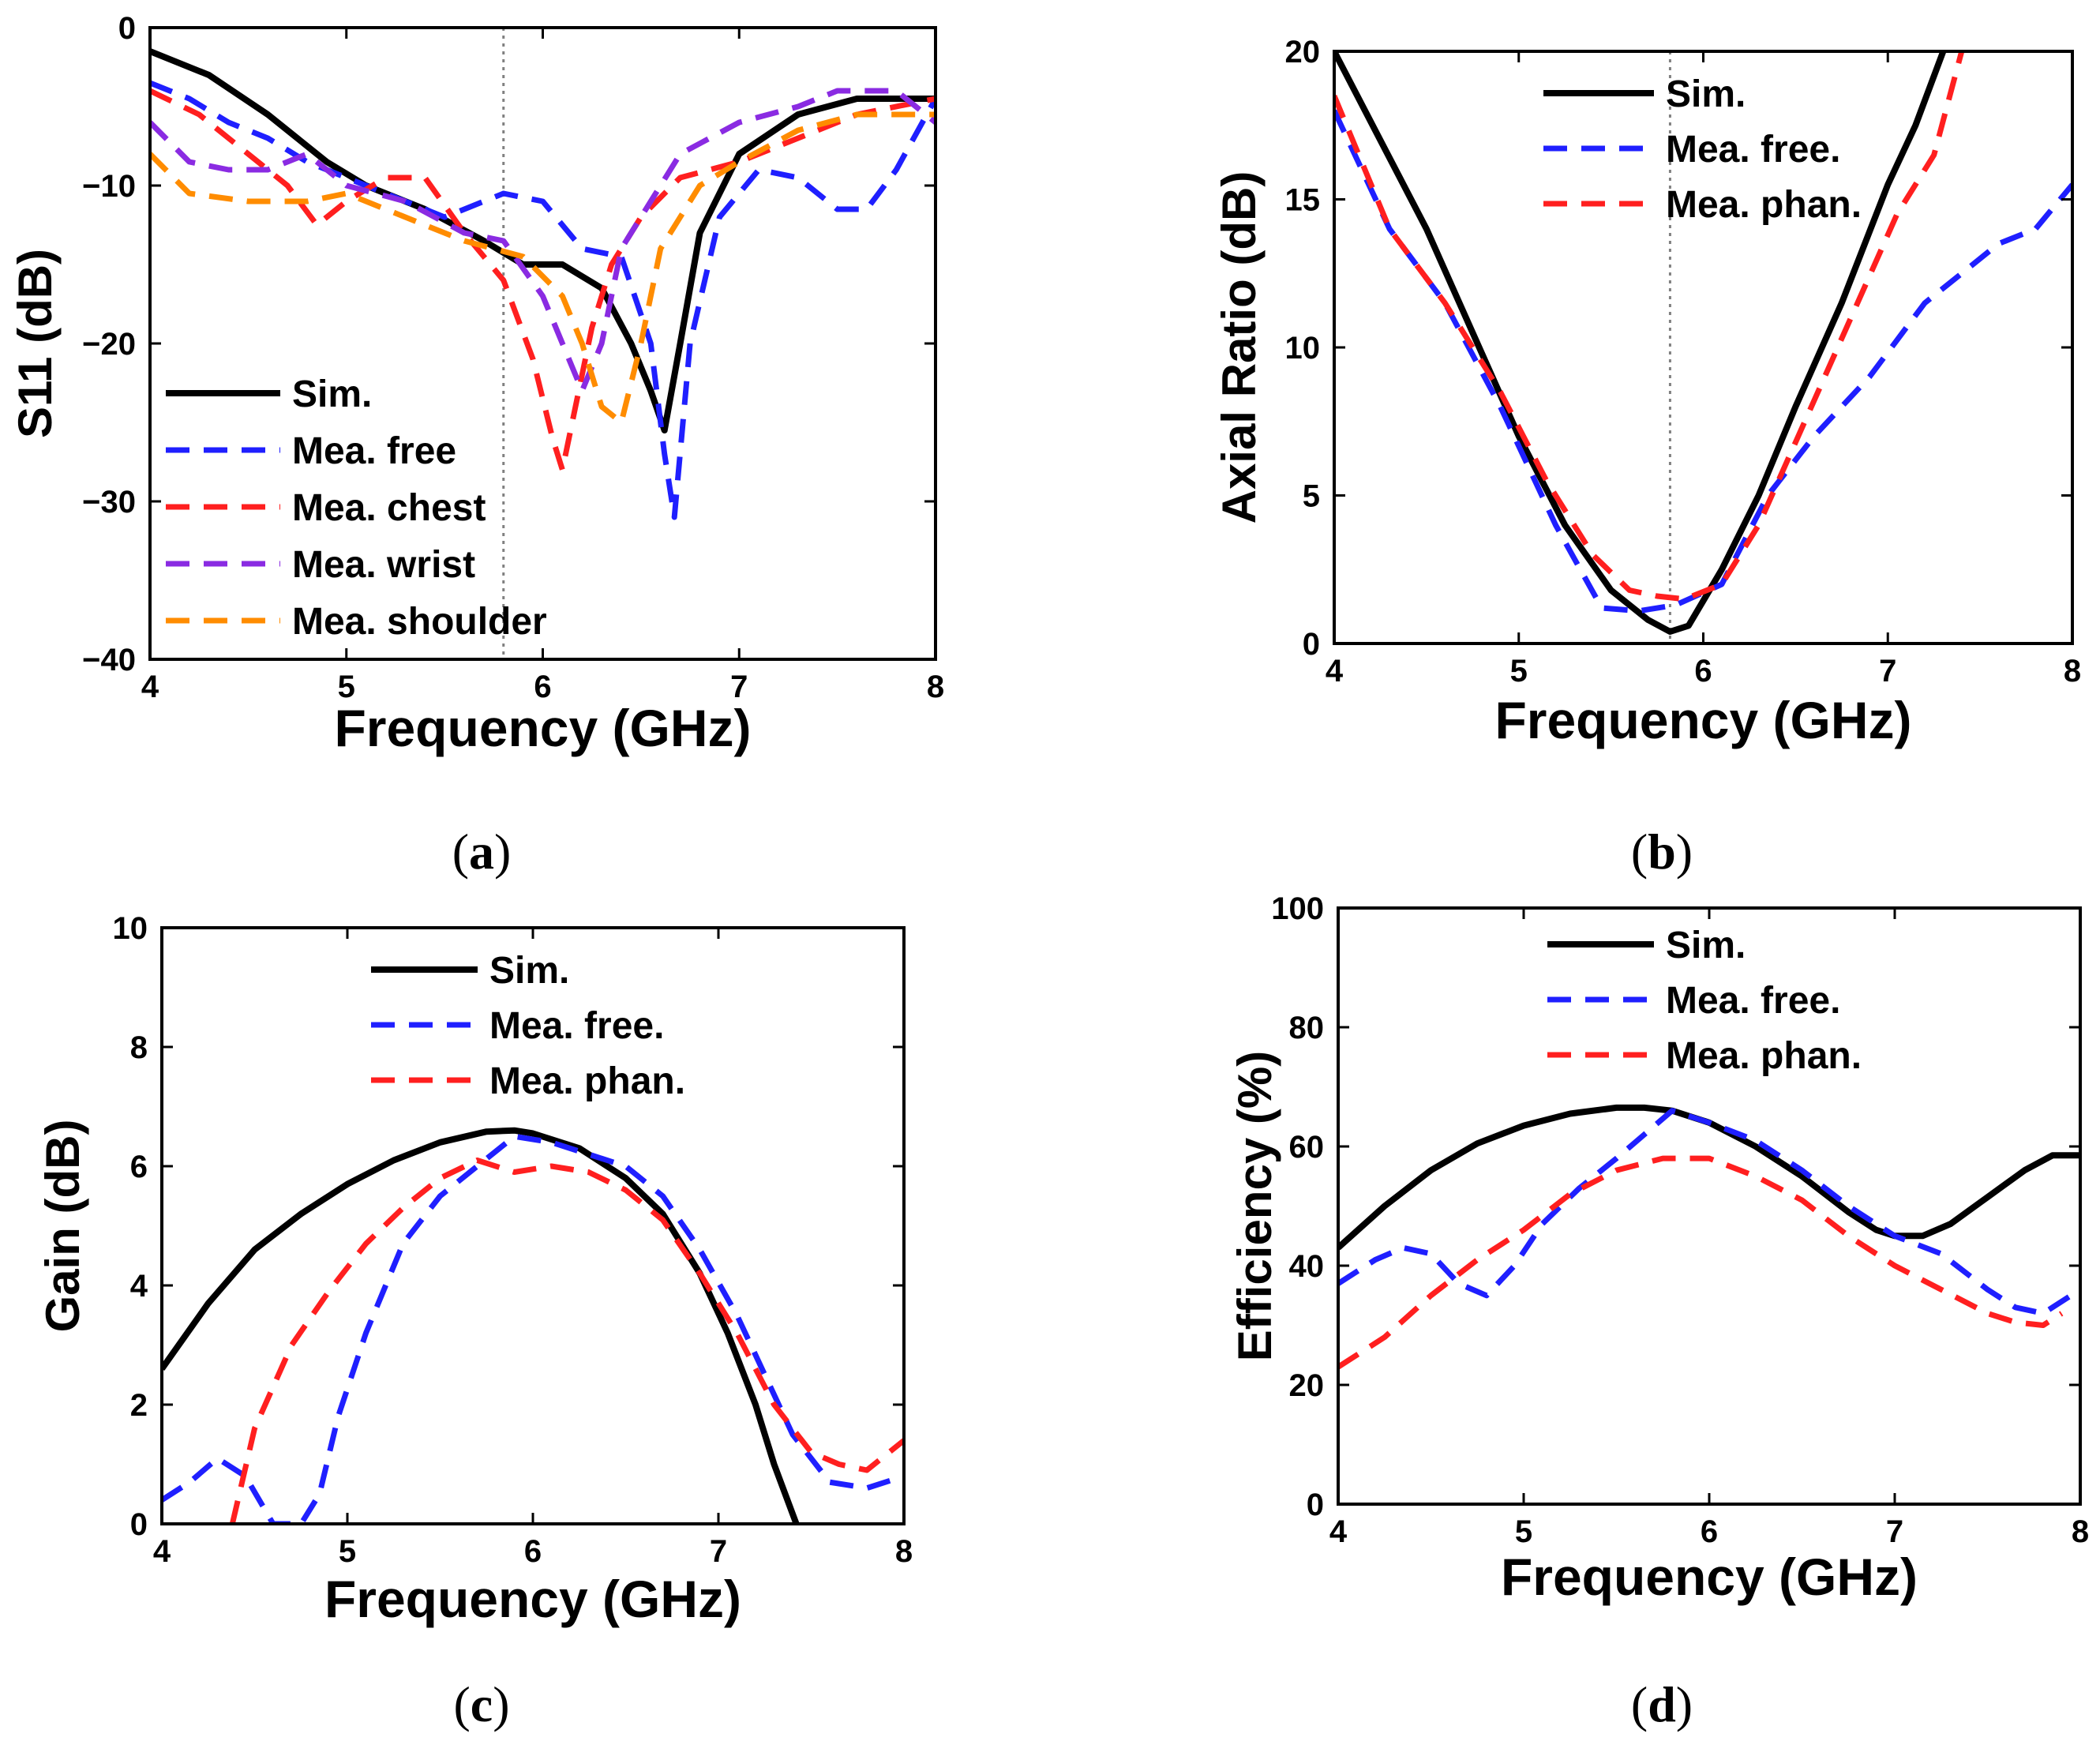 Image resolution: width=2100 pixels, height=1741 pixels. Describe the element at coordinates (109, 660) in the screenshot. I see `y-tick-label: −40` at that location.